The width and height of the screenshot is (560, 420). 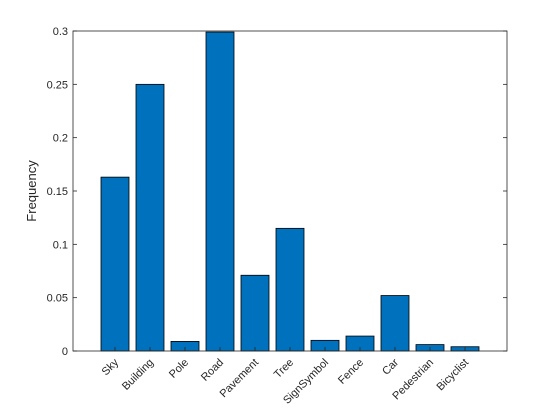 What do you see at coordinates (60, 139) in the screenshot?
I see `y-tick-label: 0.2` at bounding box center [60, 139].